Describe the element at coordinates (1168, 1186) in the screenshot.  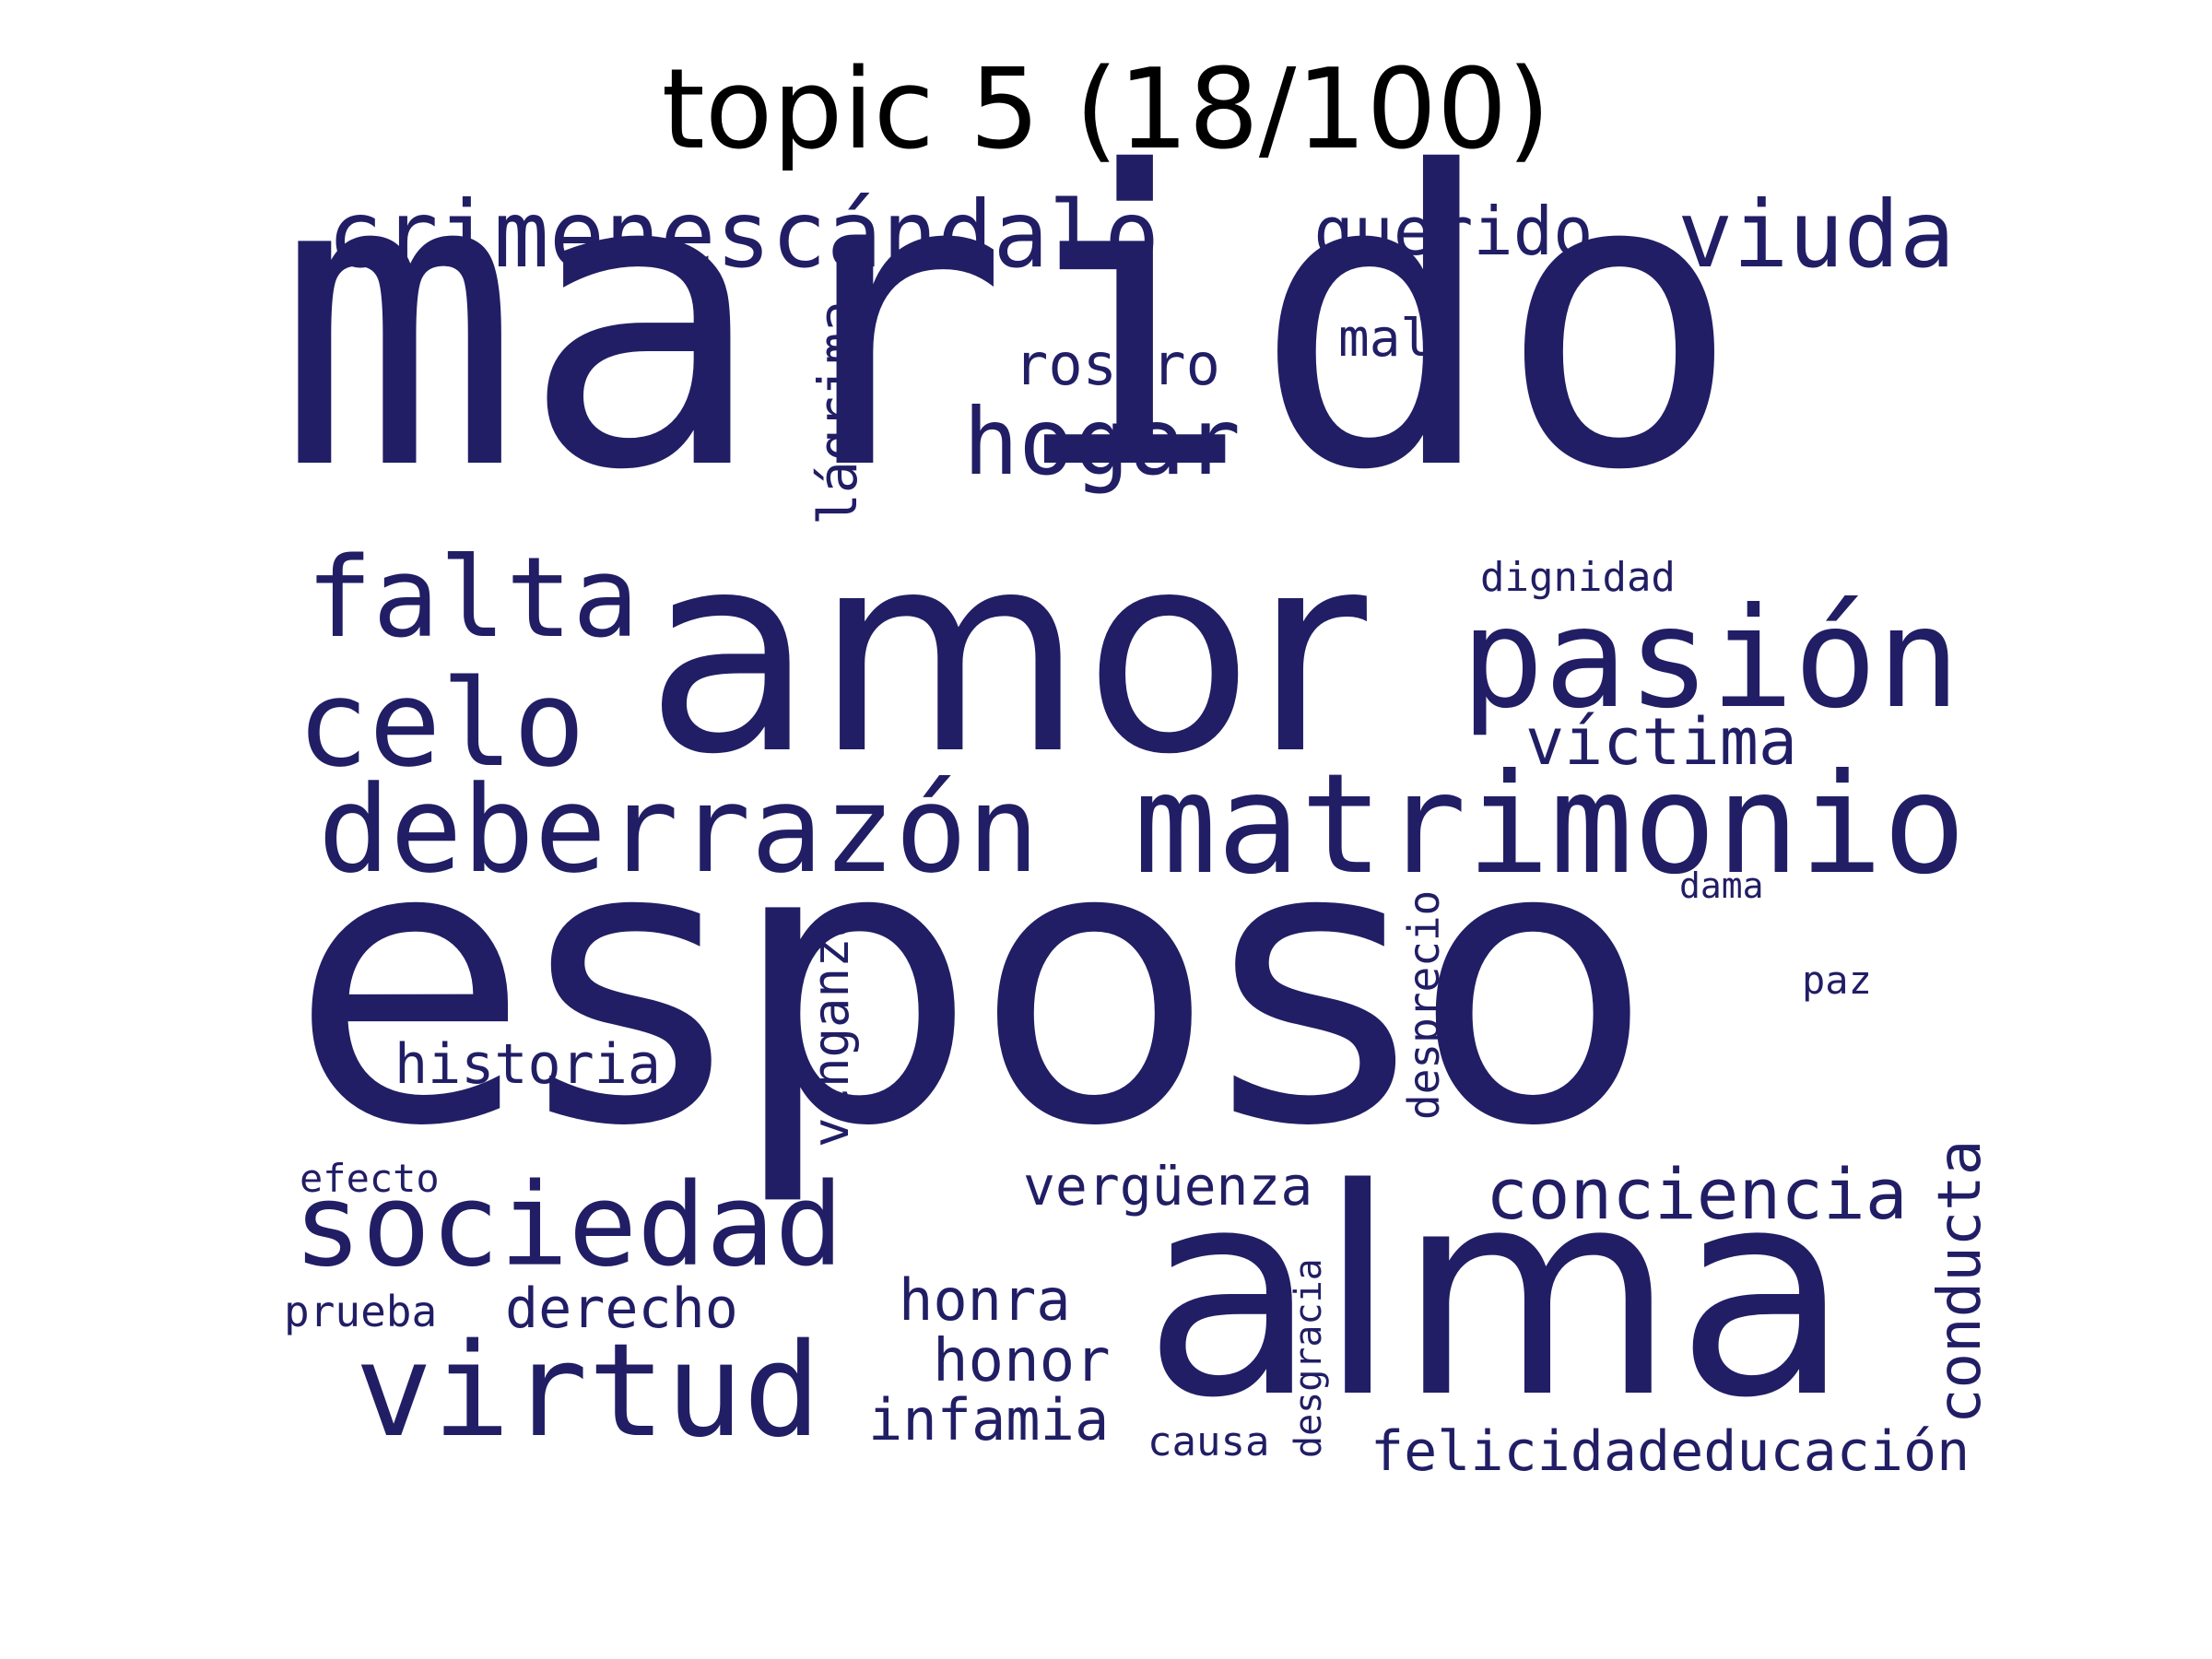
I see `word-verguenza: vergüenza` at that location.